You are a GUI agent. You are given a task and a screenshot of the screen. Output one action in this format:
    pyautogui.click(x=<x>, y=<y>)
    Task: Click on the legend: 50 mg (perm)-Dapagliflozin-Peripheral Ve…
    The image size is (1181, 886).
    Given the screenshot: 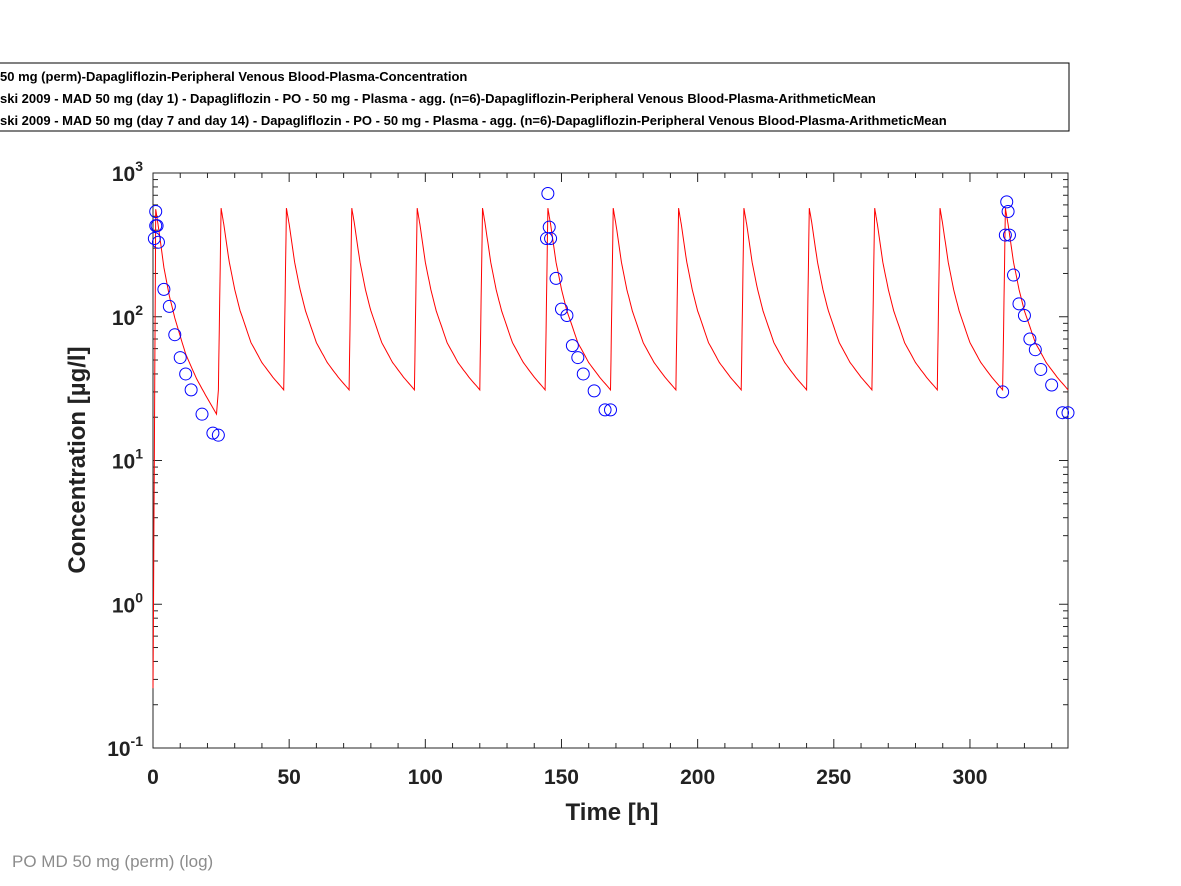 What is the action you would take?
    pyautogui.click(x=535, y=97)
    